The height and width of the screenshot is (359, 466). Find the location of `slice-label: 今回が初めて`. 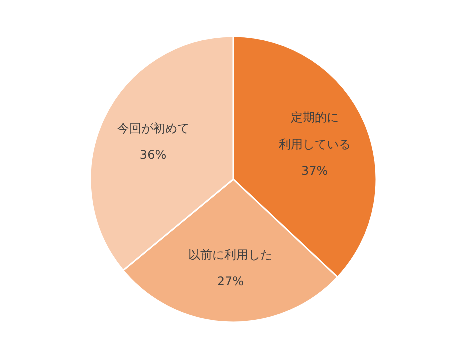

slice-label: 今回が初めて is located at coordinates (153, 128).